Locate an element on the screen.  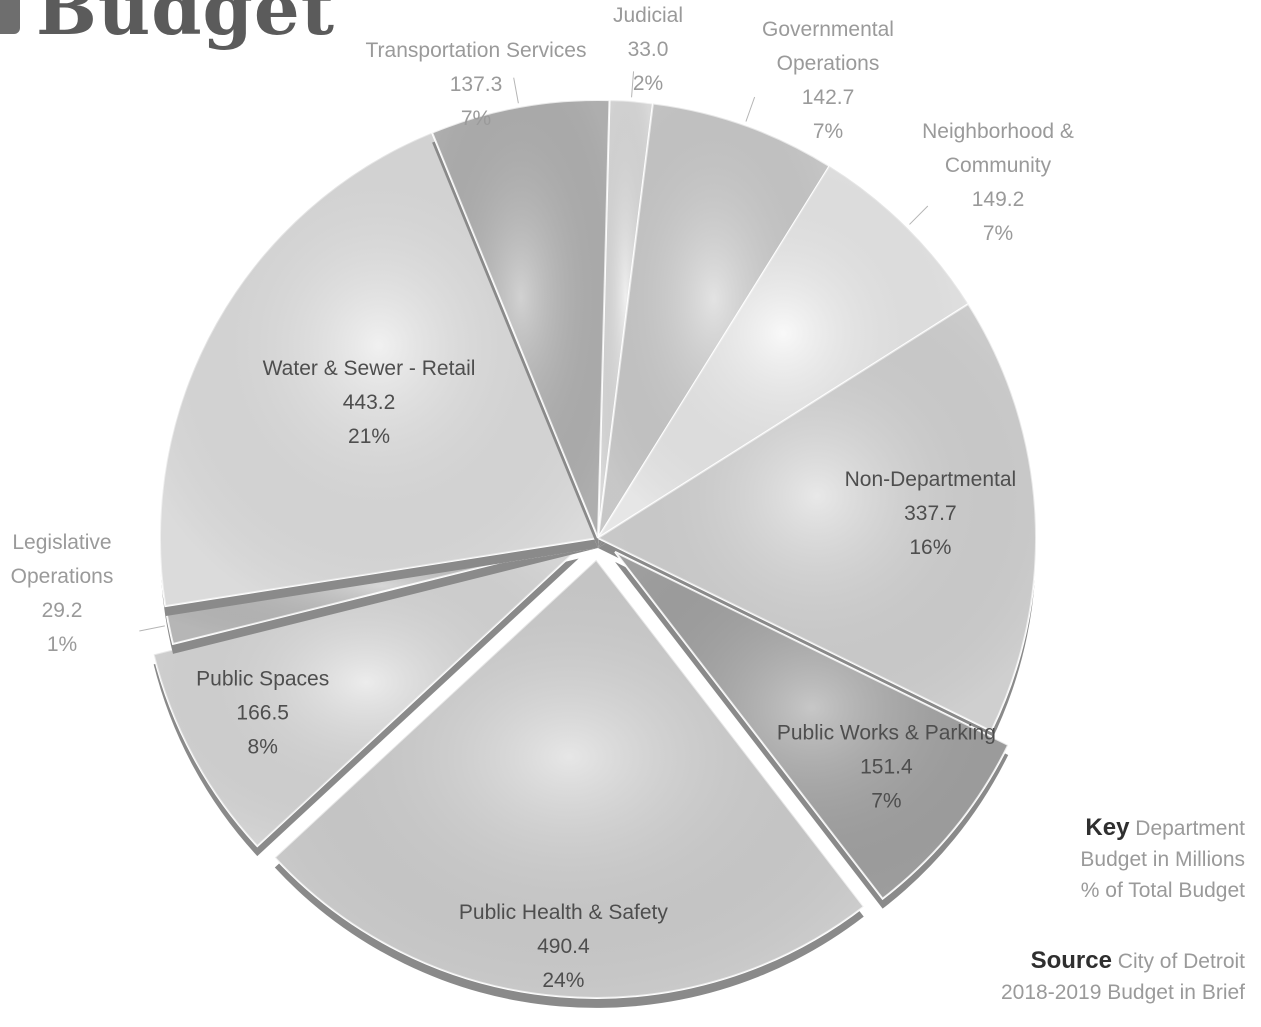
slice-name: Legislative is located at coordinates (61, 542).